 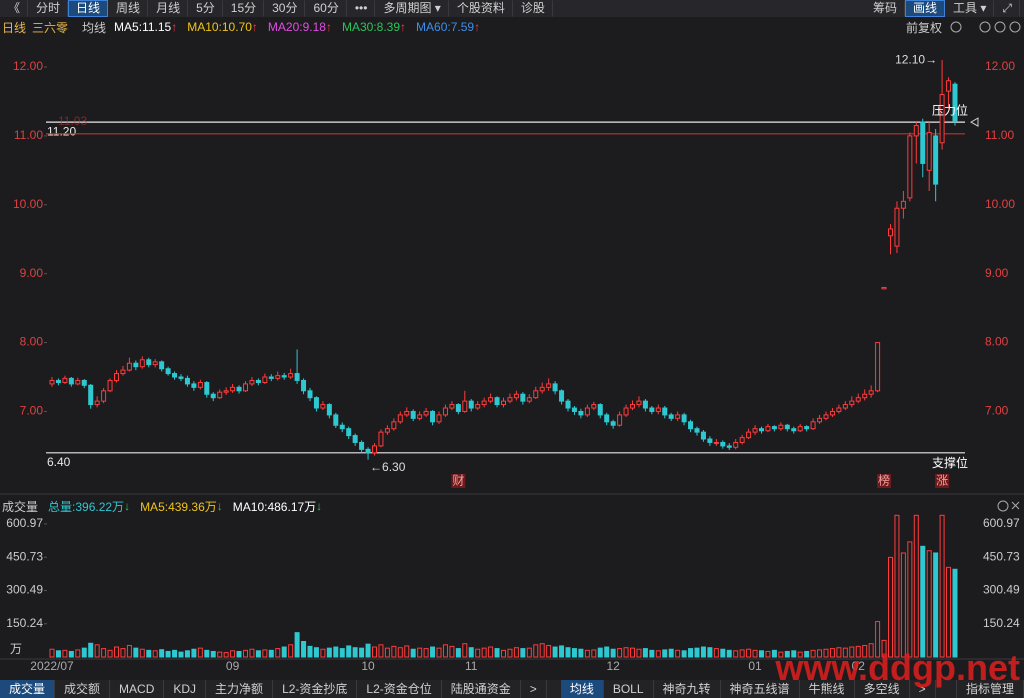 What do you see at coordinates (361, 8) in the screenshot?
I see `toolbar-button: •••` at bounding box center [361, 8].